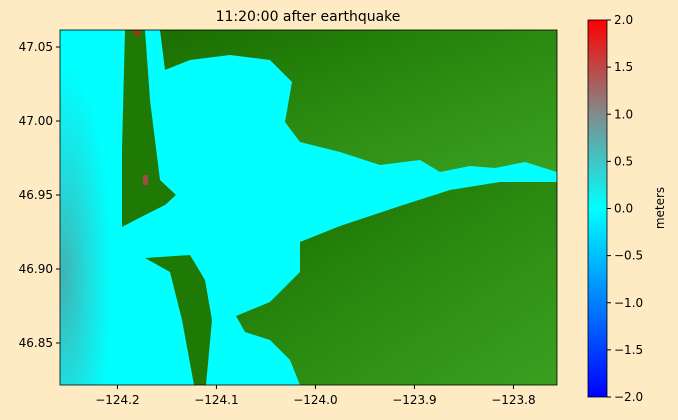 The height and width of the screenshot is (420, 678). What do you see at coordinates (117, 400) in the screenshot?
I see `x-tick-label: −124.2` at bounding box center [117, 400].